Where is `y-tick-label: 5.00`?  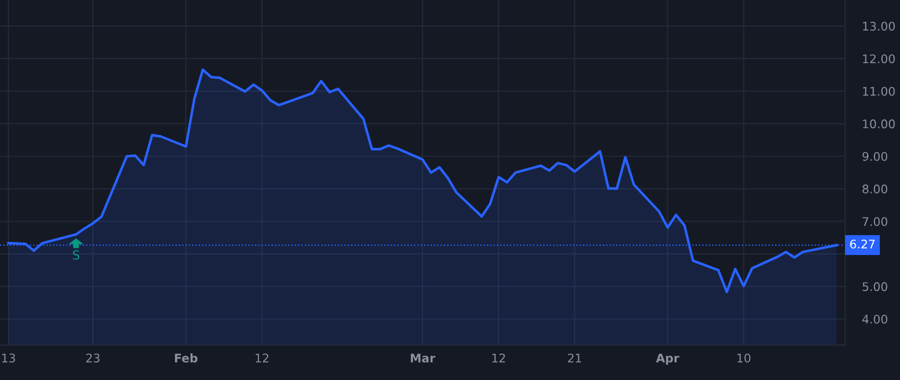 y-tick-label: 5.00 is located at coordinates (875, 287).